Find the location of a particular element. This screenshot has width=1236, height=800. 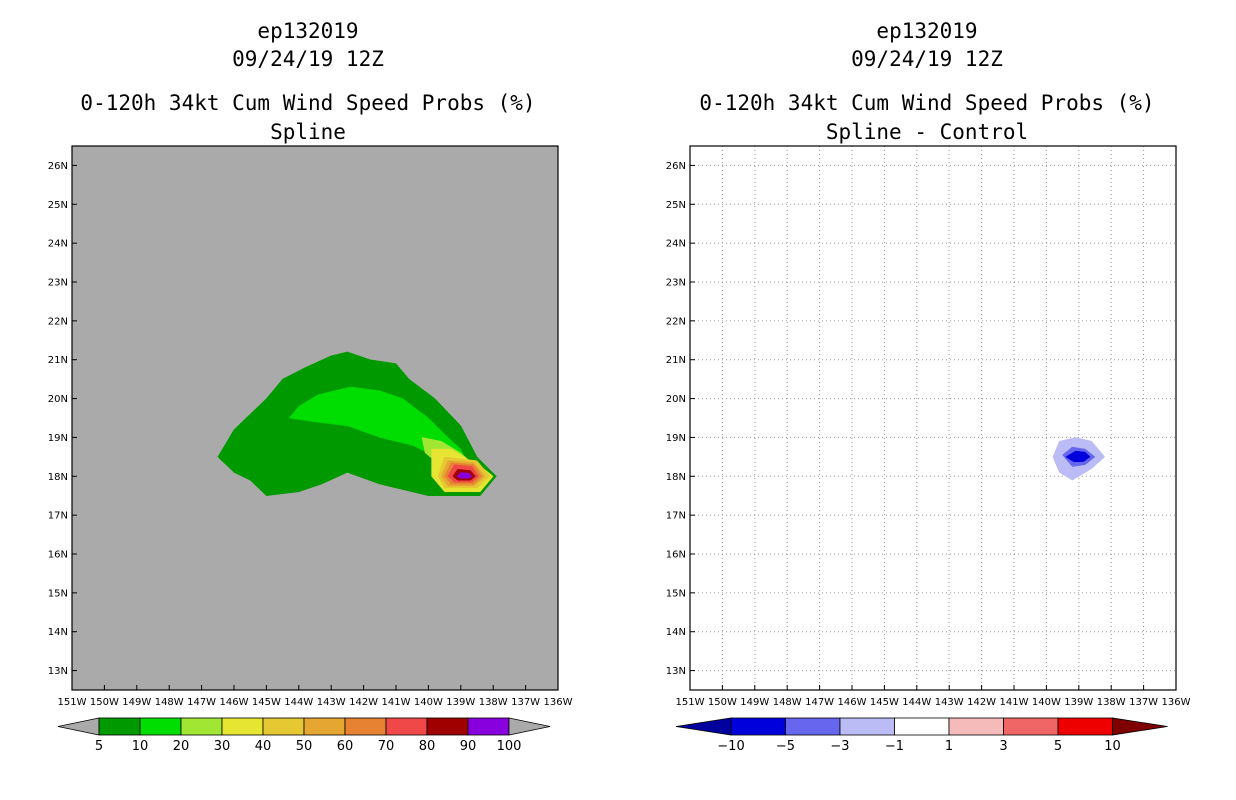

x-tick-label: 137W is located at coordinates (1143, 702).